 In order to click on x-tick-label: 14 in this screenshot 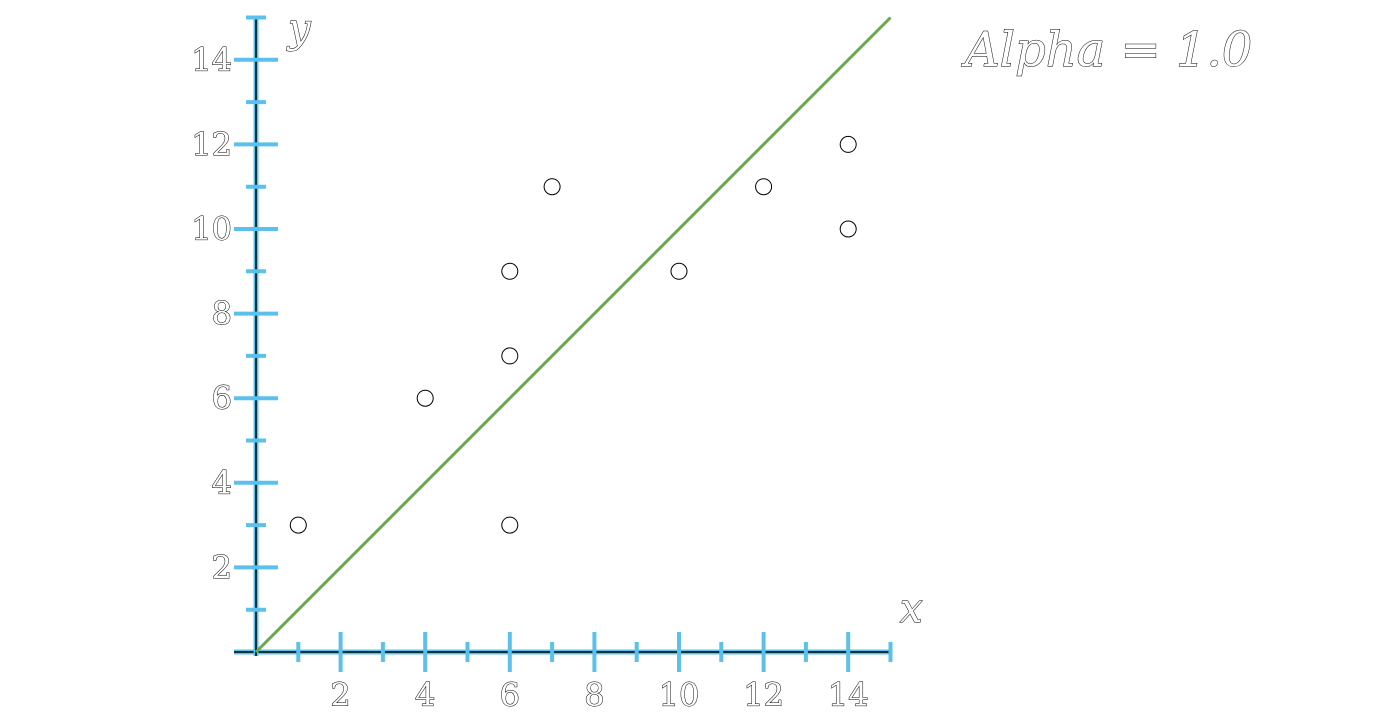, I will do `click(848, 695)`.